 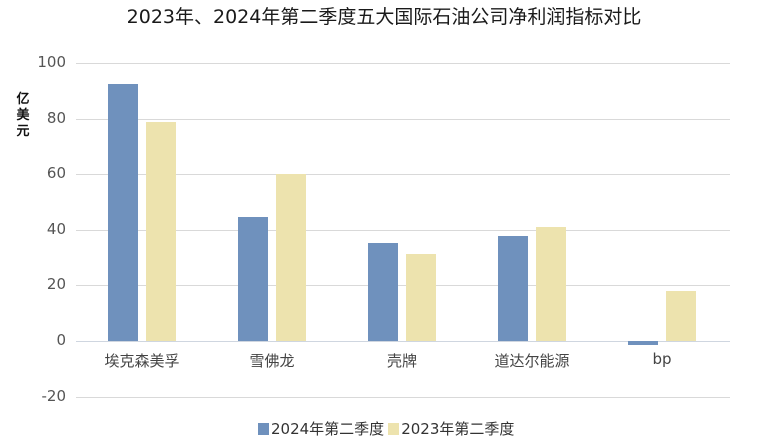 What do you see at coordinates (662, 359) in the screenshot?
I see `x-category-label: bp` at bounding box center [662, 359].